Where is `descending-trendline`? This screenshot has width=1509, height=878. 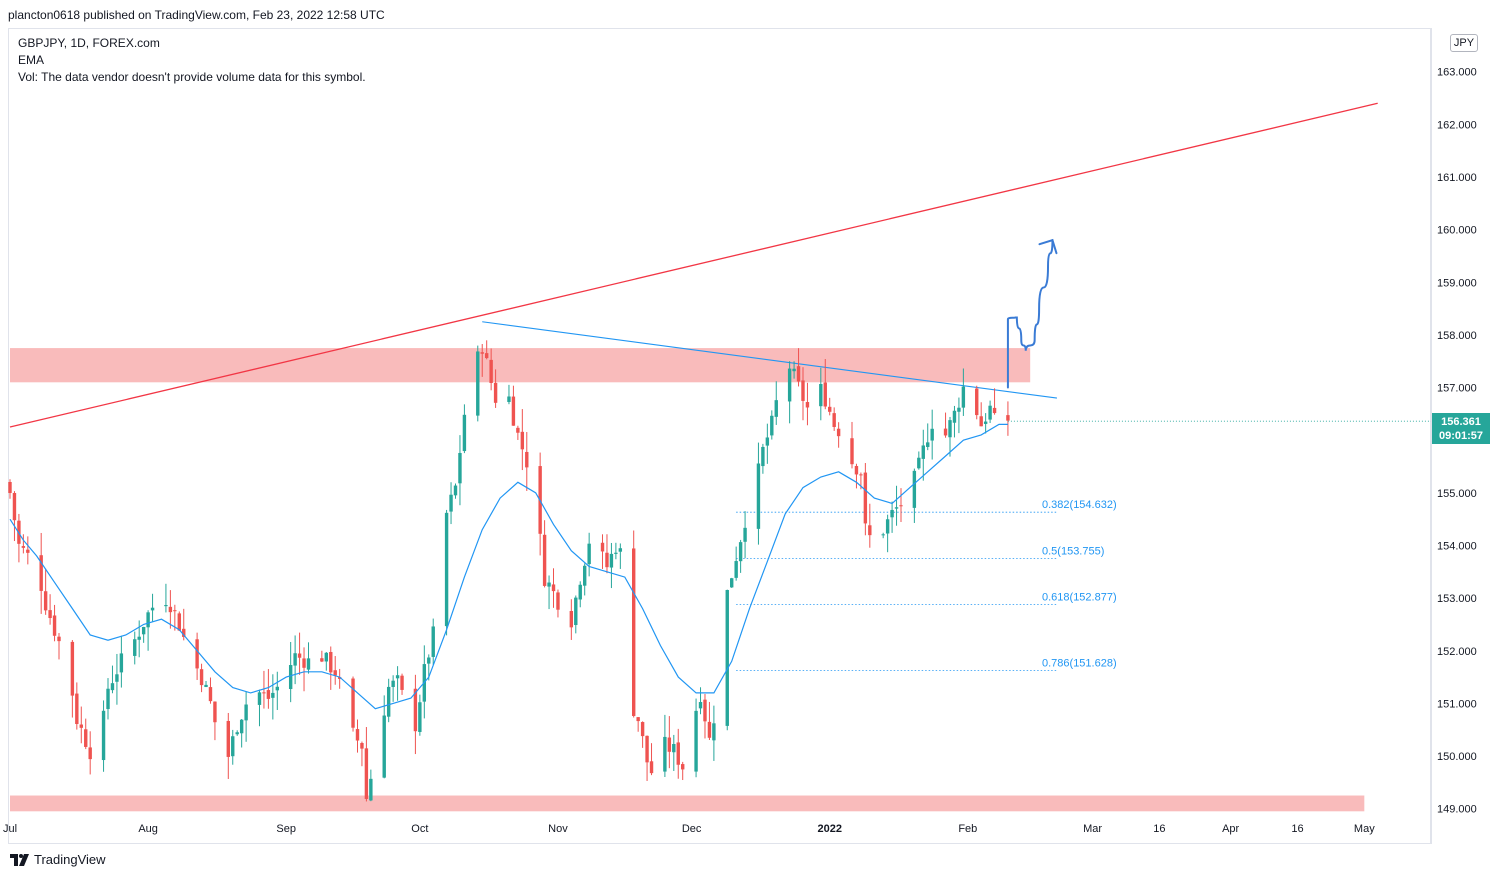
descending-trendline is located at coordinates (769, 360).